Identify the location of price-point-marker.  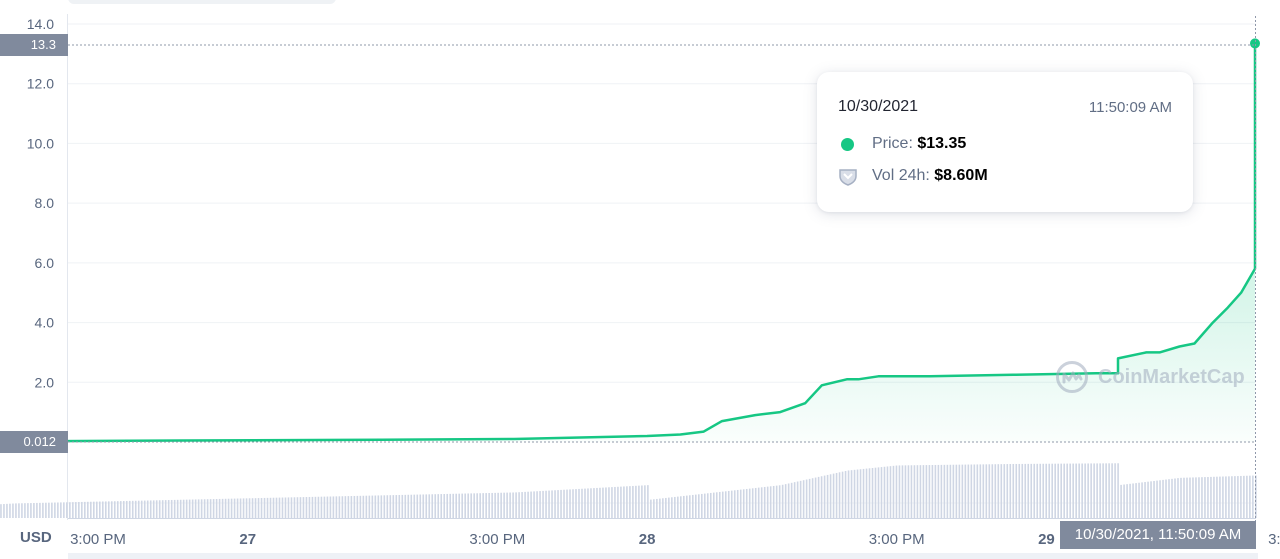
(1255, 43).